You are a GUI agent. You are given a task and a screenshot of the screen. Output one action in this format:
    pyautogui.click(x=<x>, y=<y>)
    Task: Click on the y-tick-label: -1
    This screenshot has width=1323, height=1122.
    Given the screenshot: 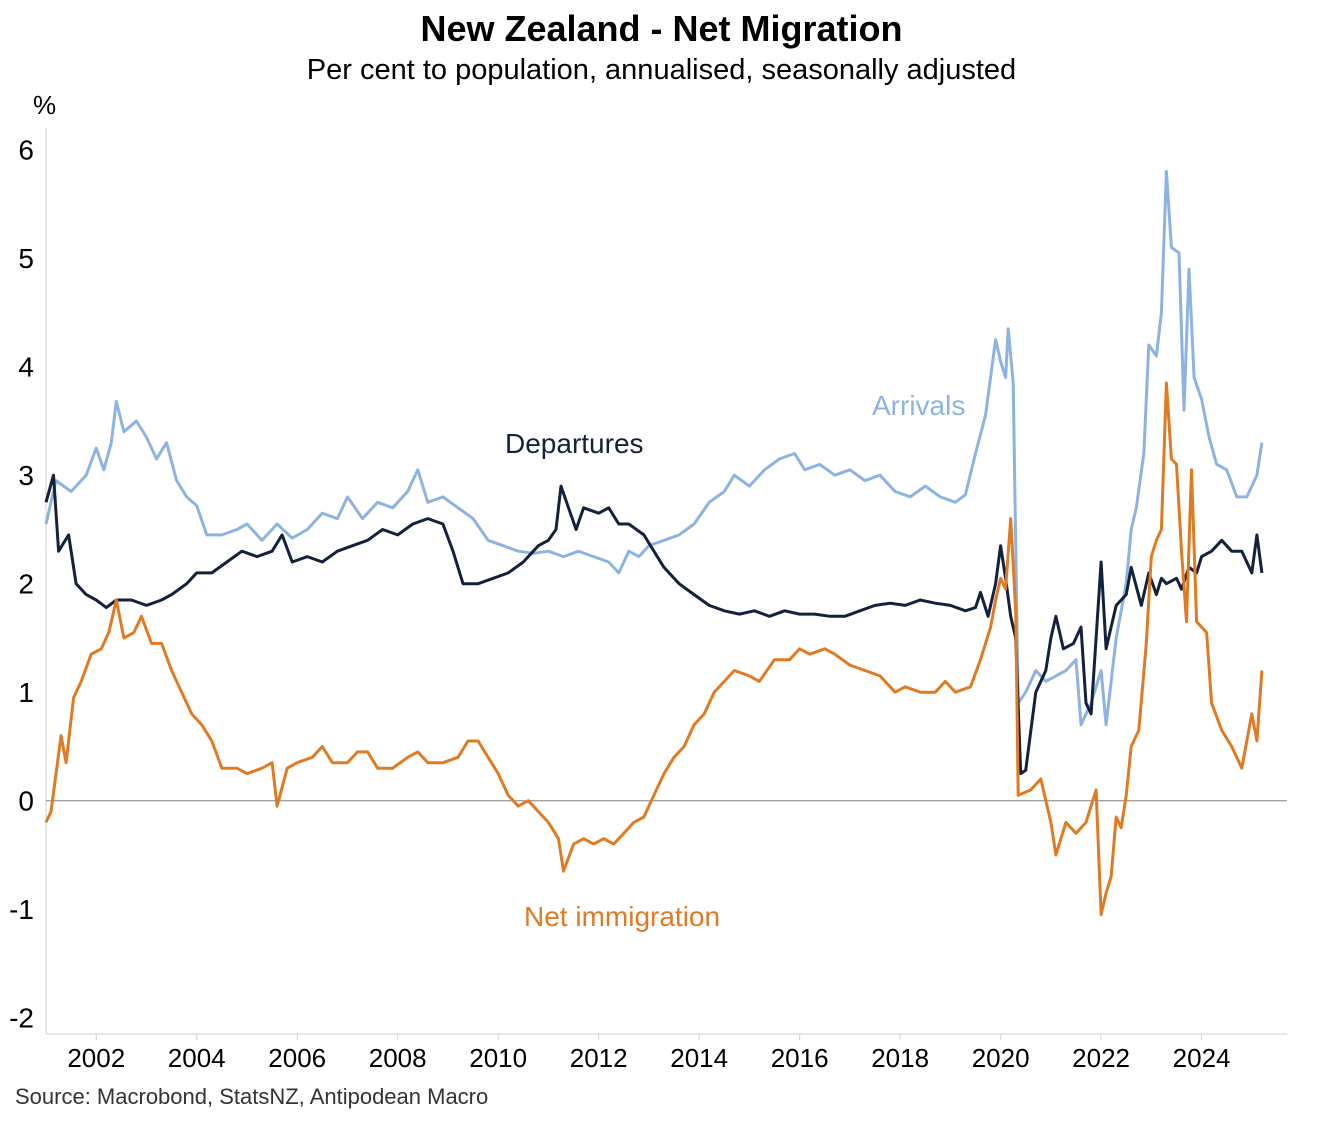 What is the action you would take?
    pyautogui.click(x=21, y=909)
    